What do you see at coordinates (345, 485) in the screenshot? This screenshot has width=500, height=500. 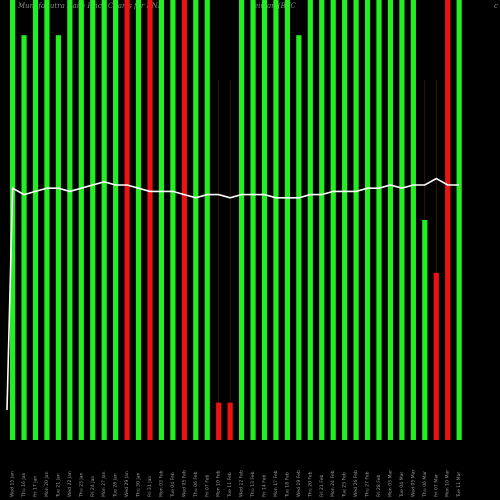 I see `x-tick-label: Tue 25 Feb` at bounding box center [345, 485].